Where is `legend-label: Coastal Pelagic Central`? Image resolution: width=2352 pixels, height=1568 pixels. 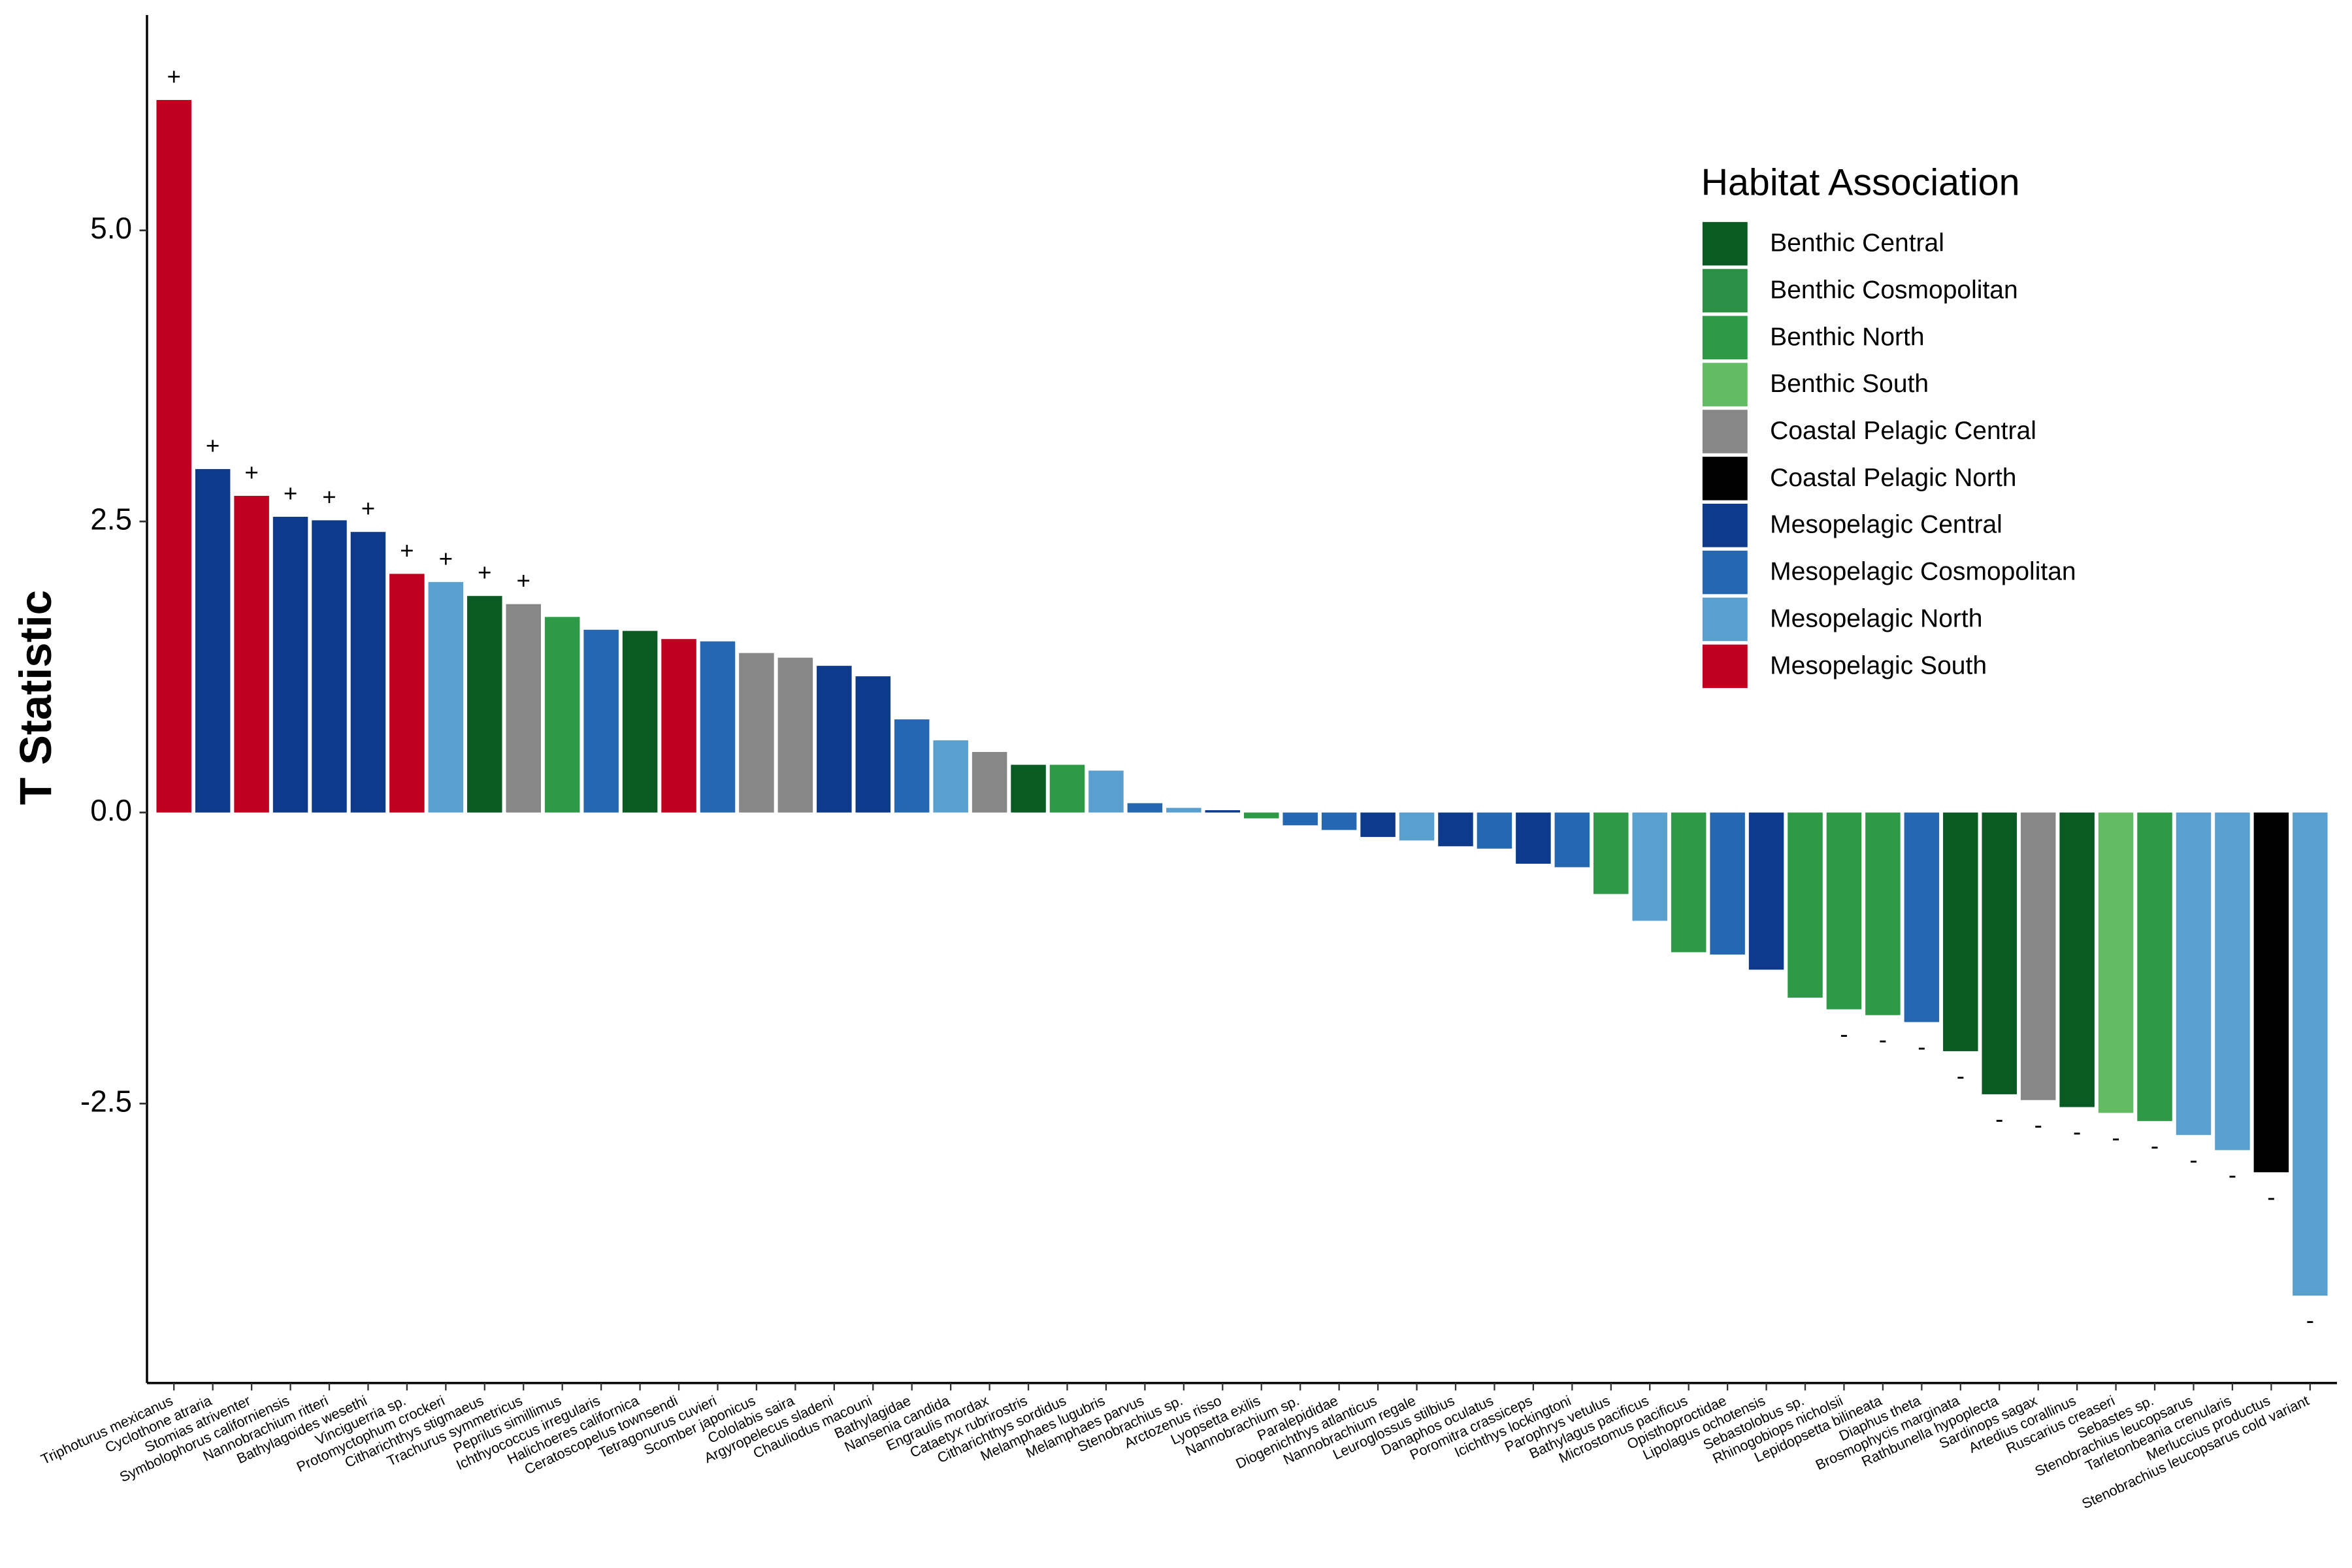
legend-label: Coastal Pelagic Central is located at coordinates (1903, 431).